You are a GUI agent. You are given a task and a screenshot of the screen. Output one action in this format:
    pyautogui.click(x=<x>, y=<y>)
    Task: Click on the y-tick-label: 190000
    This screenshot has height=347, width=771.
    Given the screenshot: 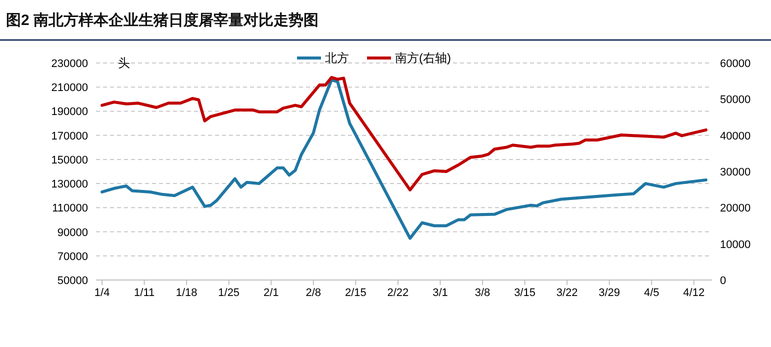 What is the action you would take?
    pyautogui.click(x=69, y=112)
    